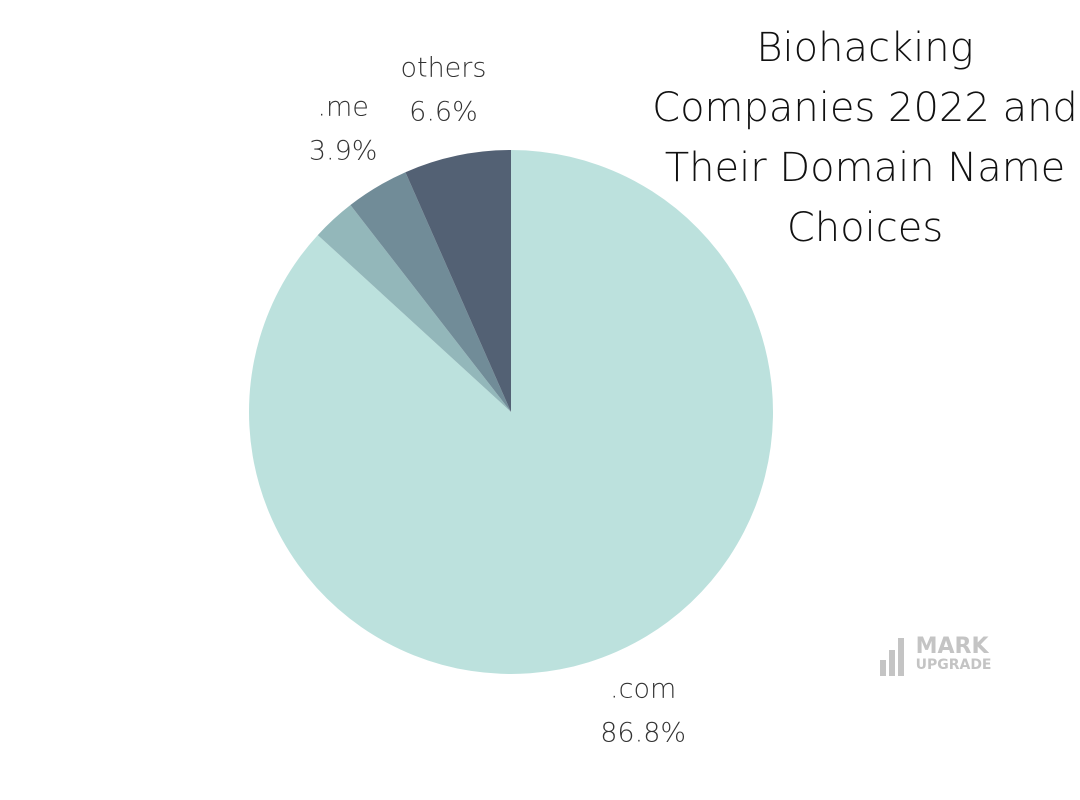 This screenshot has width=1080, height=800. Describe the element at coordinates (343, 151) in the screenshot. I see `value-label: 3.9%` at that location.